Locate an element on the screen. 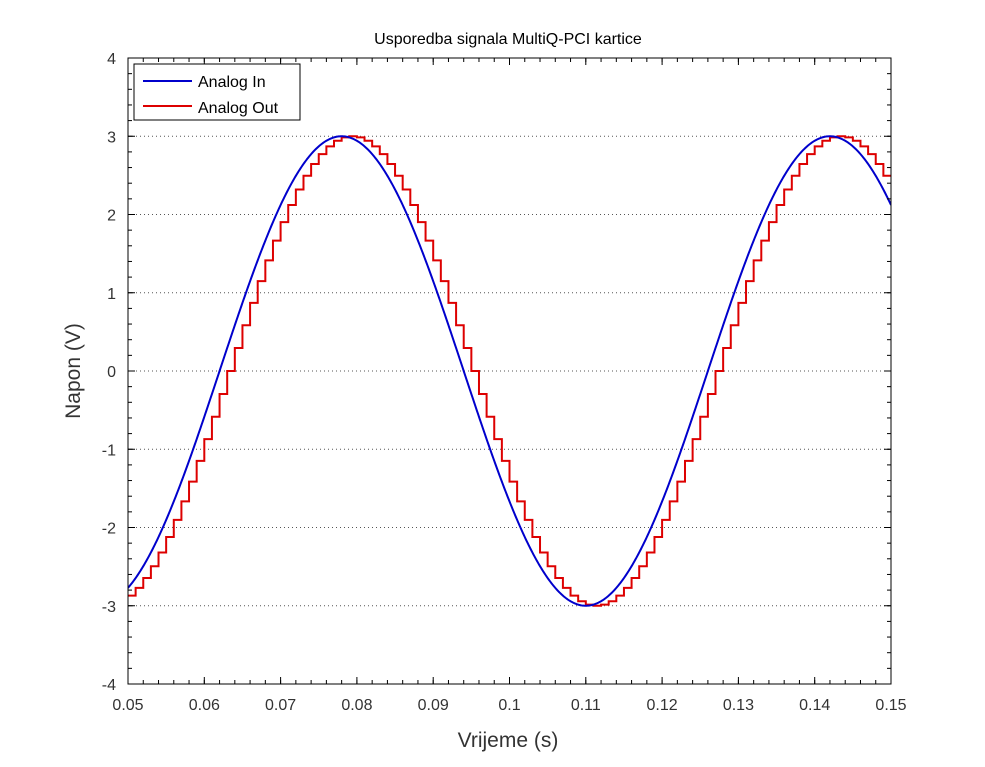 The image size is (985, 767). legend: Analog In Analog Out is located at coordinates (217, 92).